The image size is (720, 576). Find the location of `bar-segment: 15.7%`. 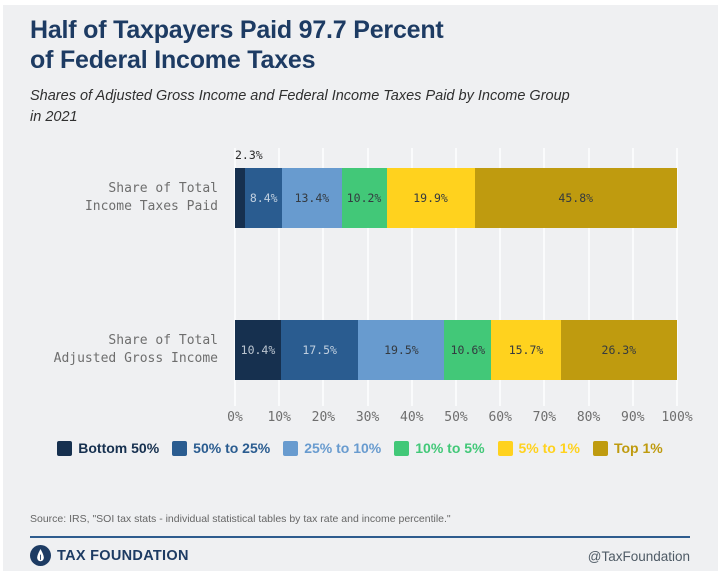

bar-segment: 15.7% is located at coordinates (526, 350).